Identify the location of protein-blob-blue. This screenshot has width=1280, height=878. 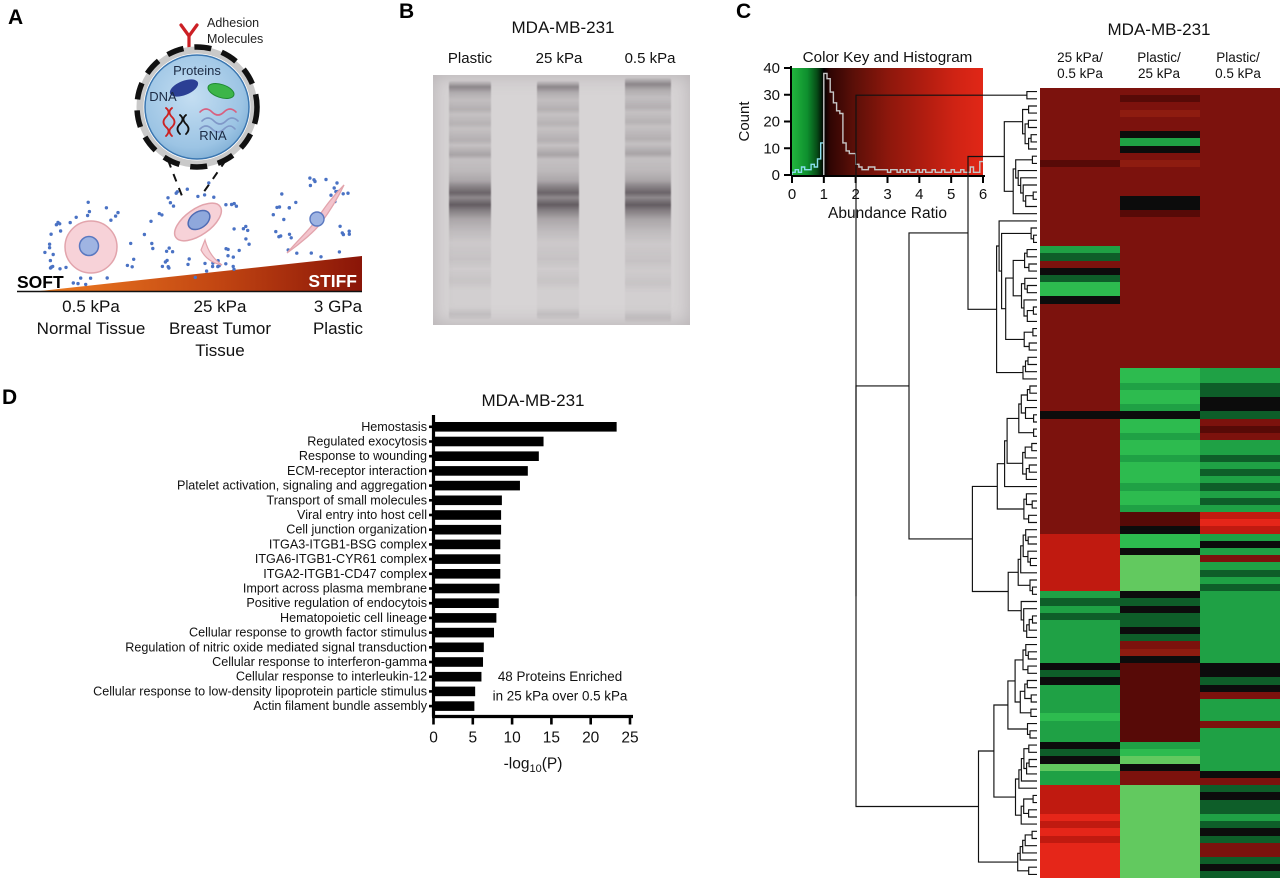
(184, 88).